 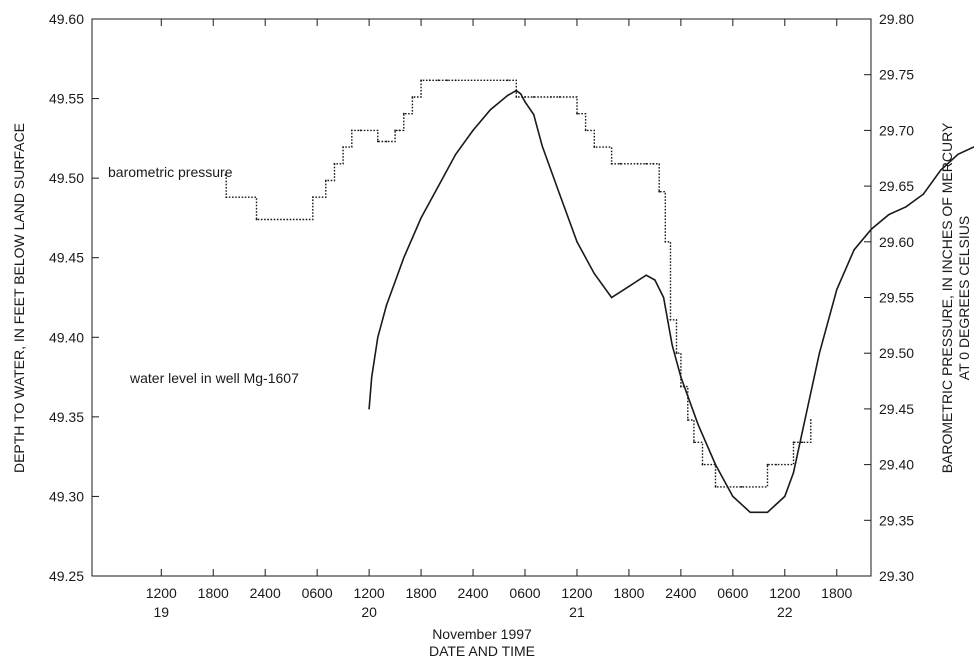 What do you see at coordinates (482, 634) in the screenshot?
I see `x-axis-title-line1: November 1997` at bounding box center [482, 634].